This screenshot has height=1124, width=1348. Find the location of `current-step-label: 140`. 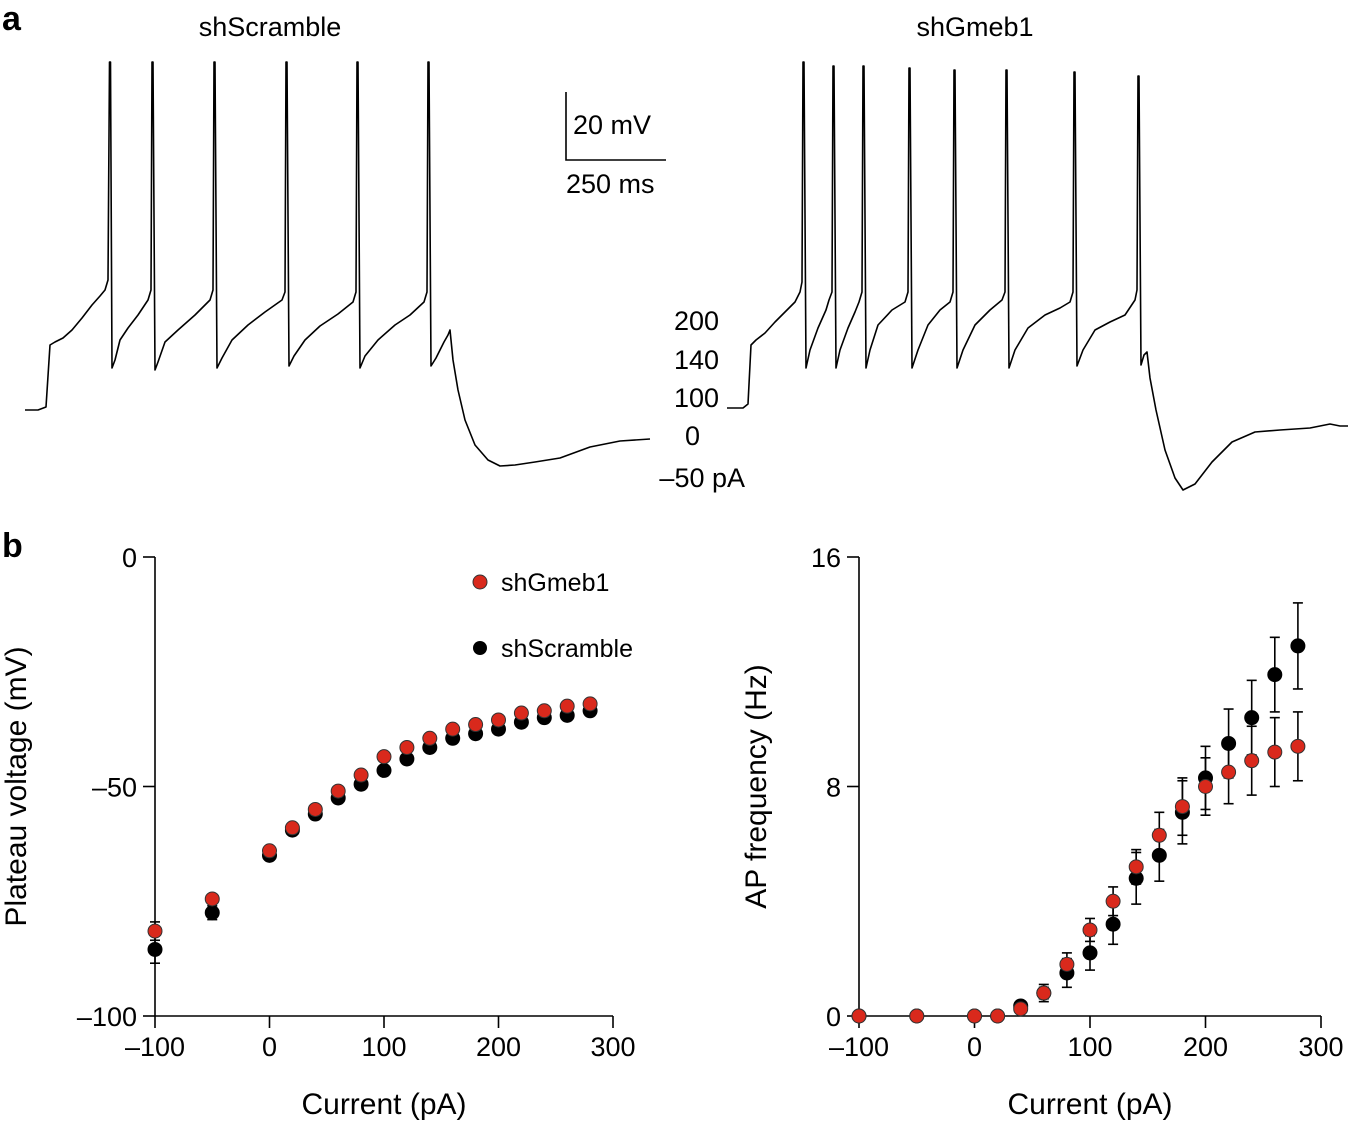

current-step-label: 140 is located at coordinates (696, 360).